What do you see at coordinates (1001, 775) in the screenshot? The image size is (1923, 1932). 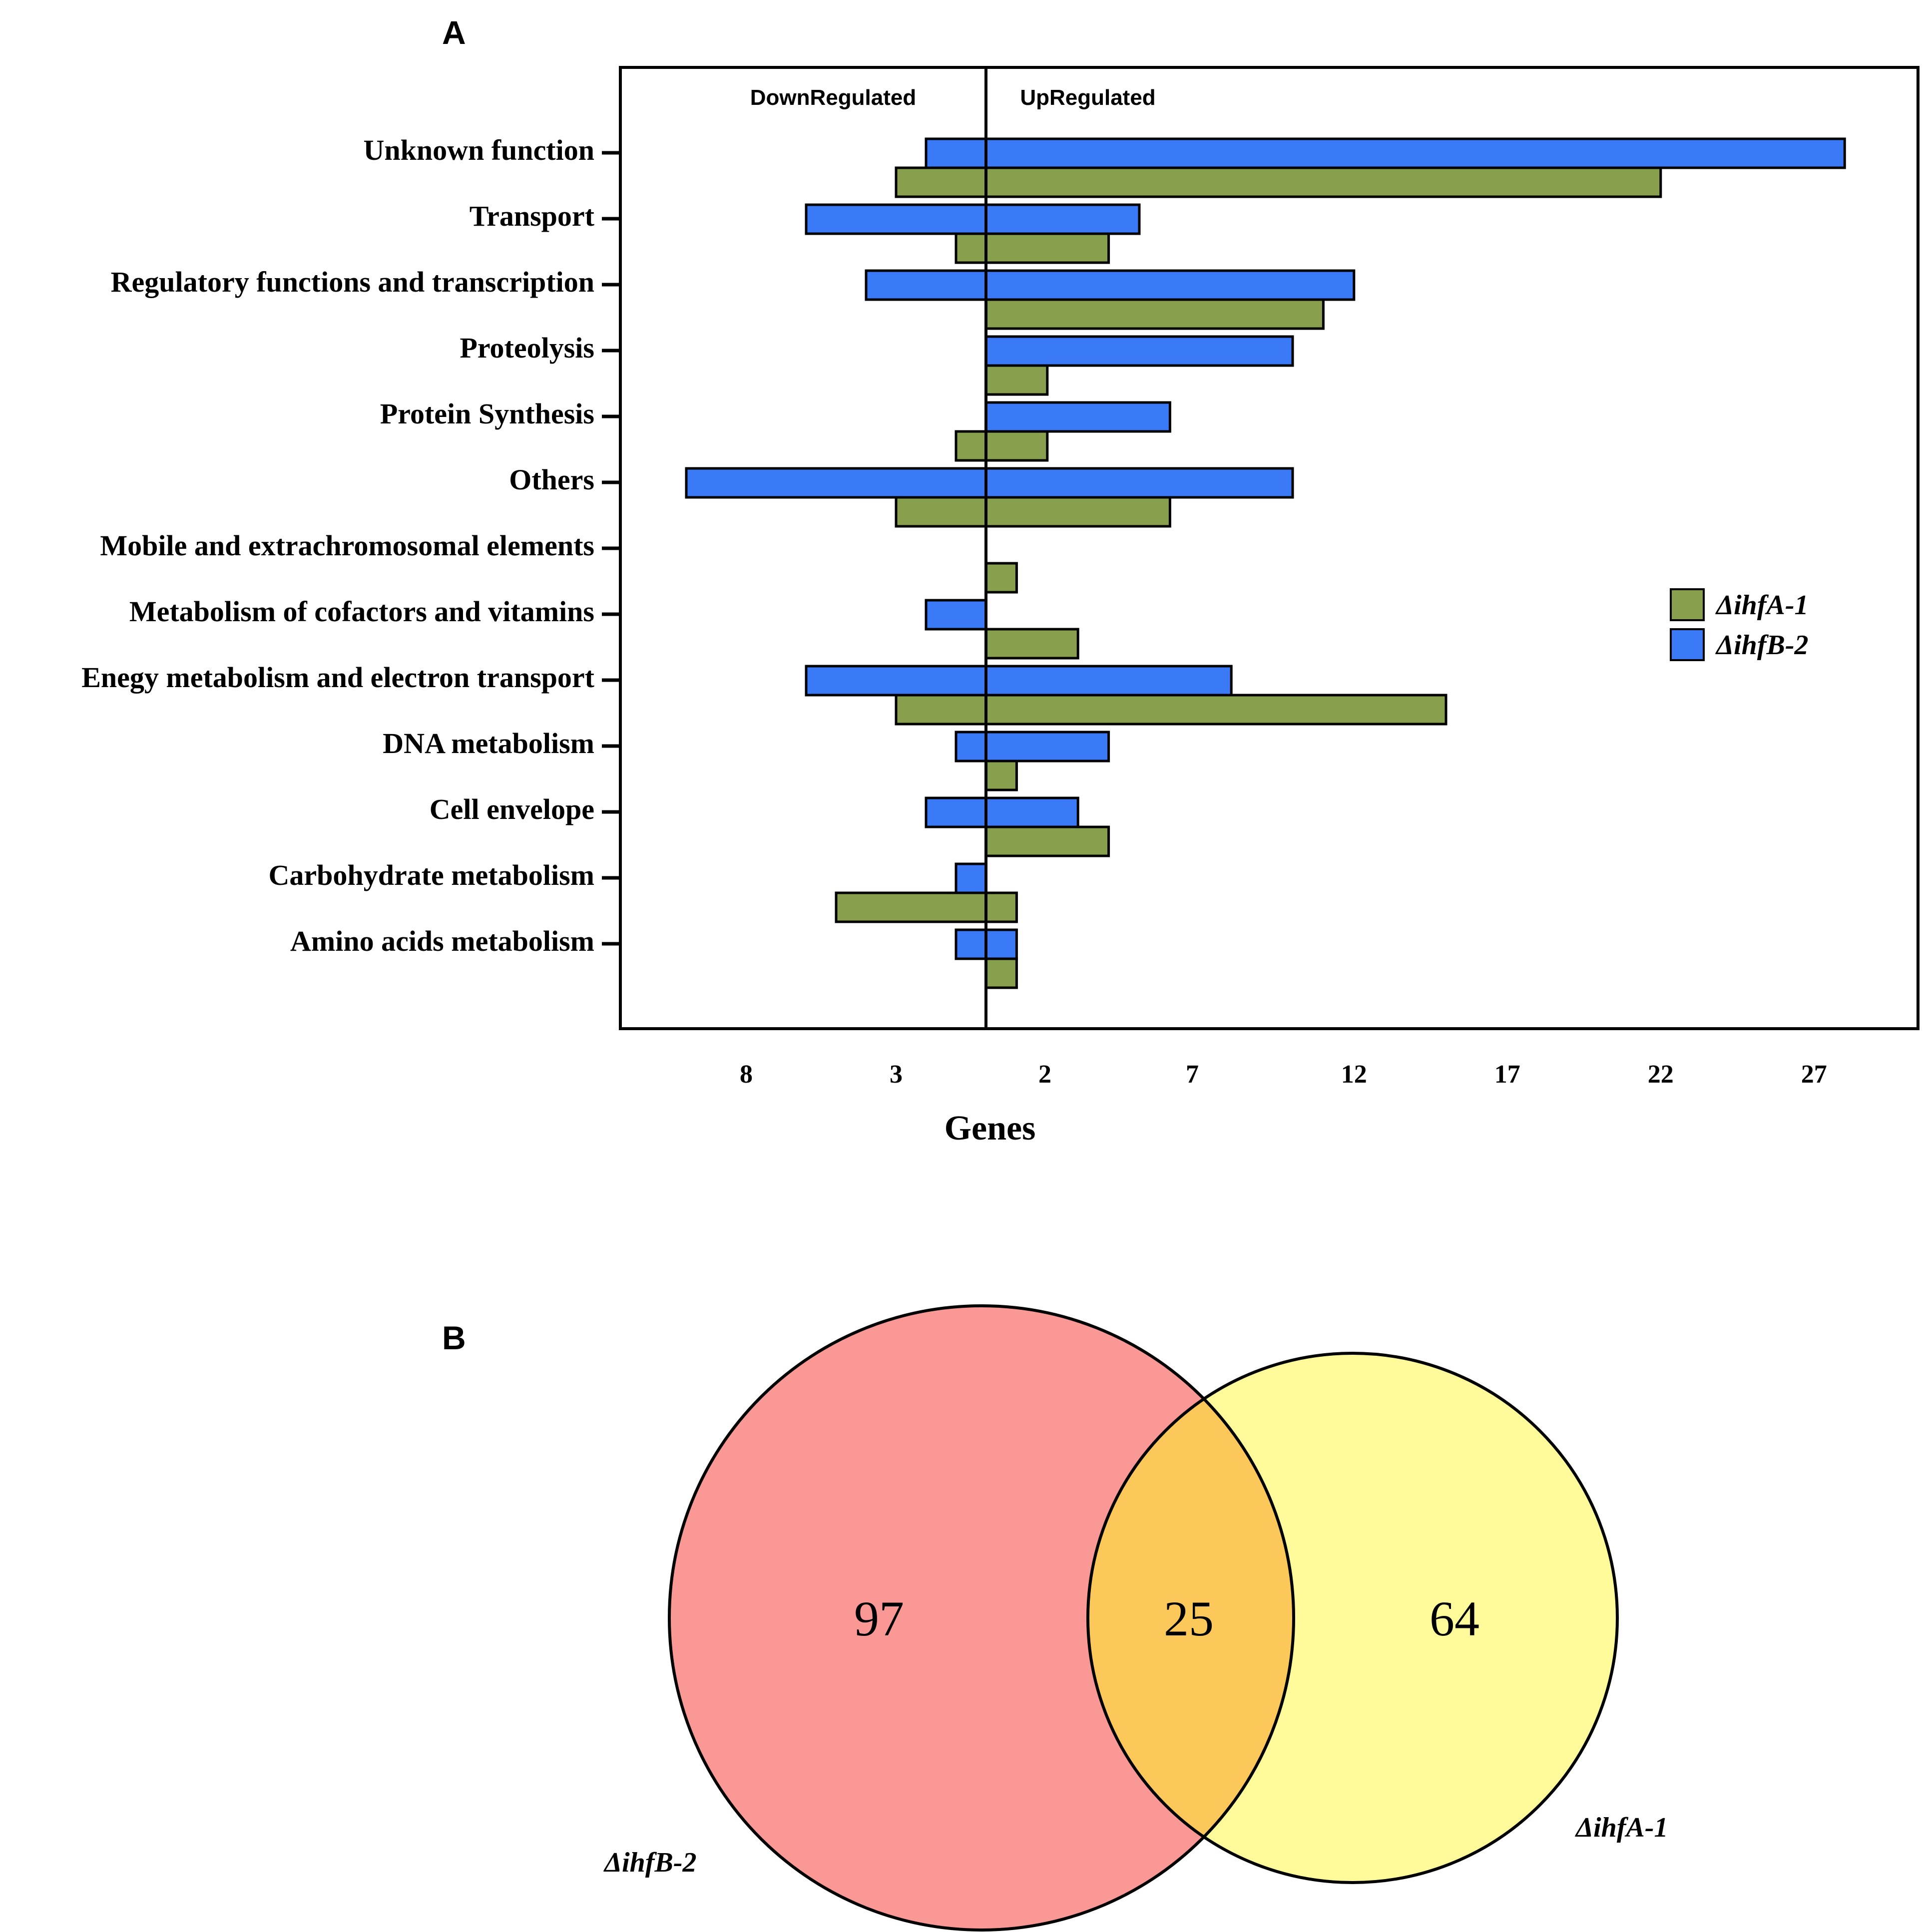 I see `bar-up-delta-ihfa-1-dna-metabolism` at bounding box center [1001, 775].